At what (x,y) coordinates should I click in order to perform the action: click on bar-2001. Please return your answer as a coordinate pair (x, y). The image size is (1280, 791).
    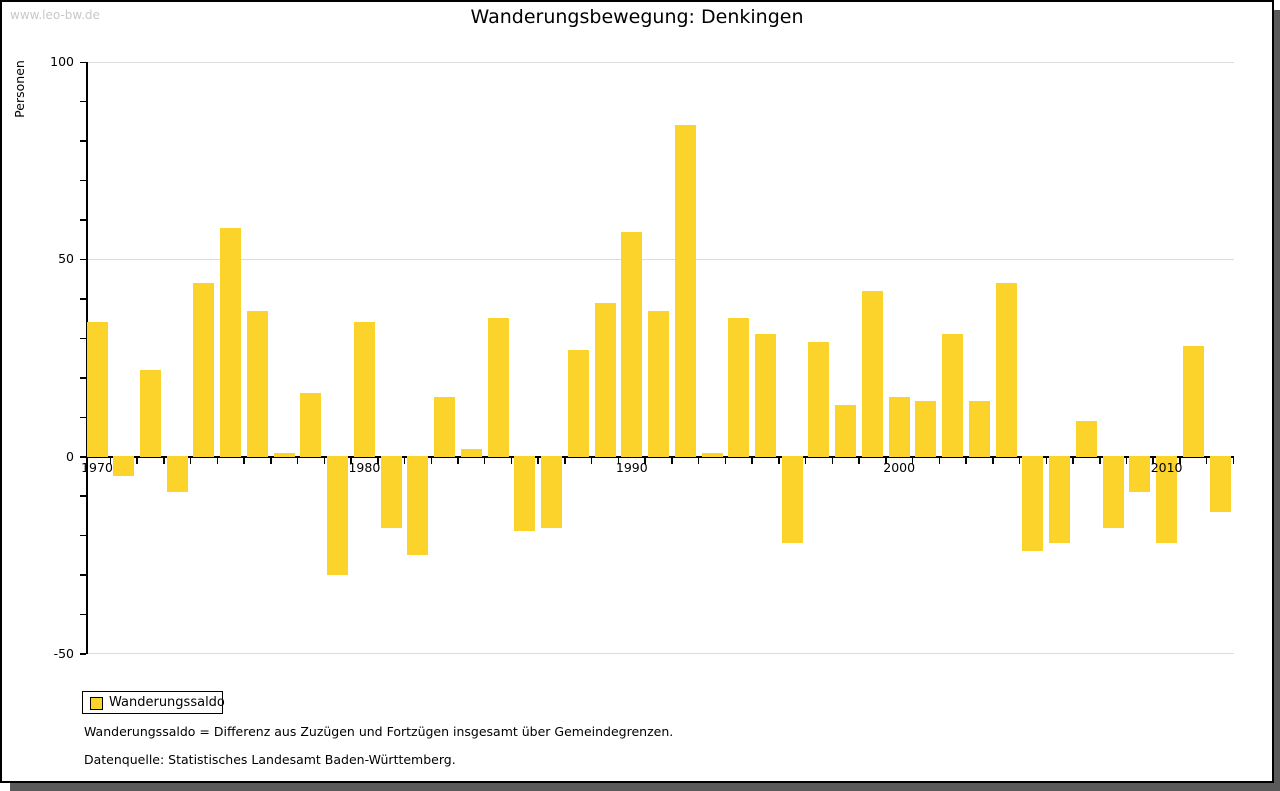
    Looking at the image, I should click on (926, 429).